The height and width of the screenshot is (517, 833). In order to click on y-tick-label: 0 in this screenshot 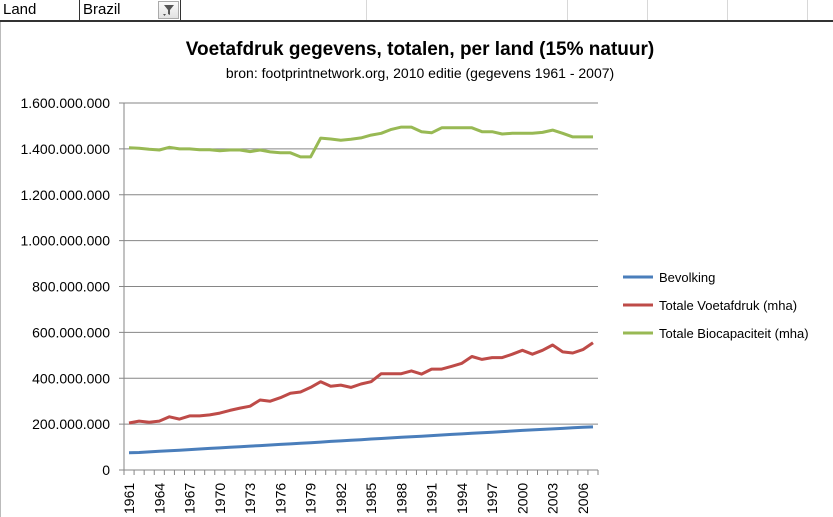, I will do `click(106, 470)`.